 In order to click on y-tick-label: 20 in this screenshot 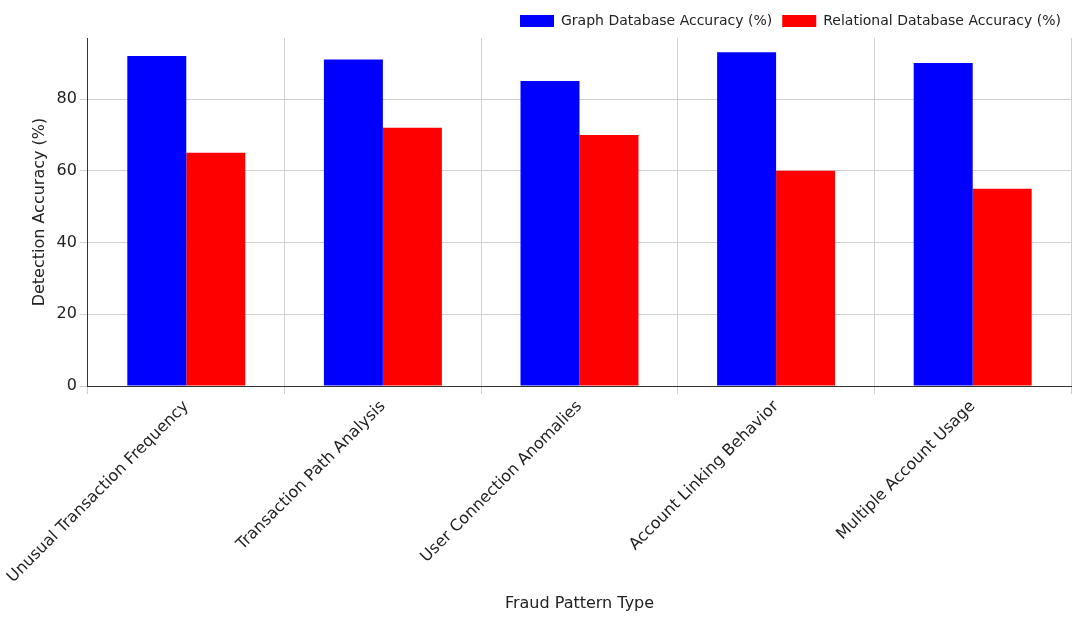, I will do `click(66, 313)`.